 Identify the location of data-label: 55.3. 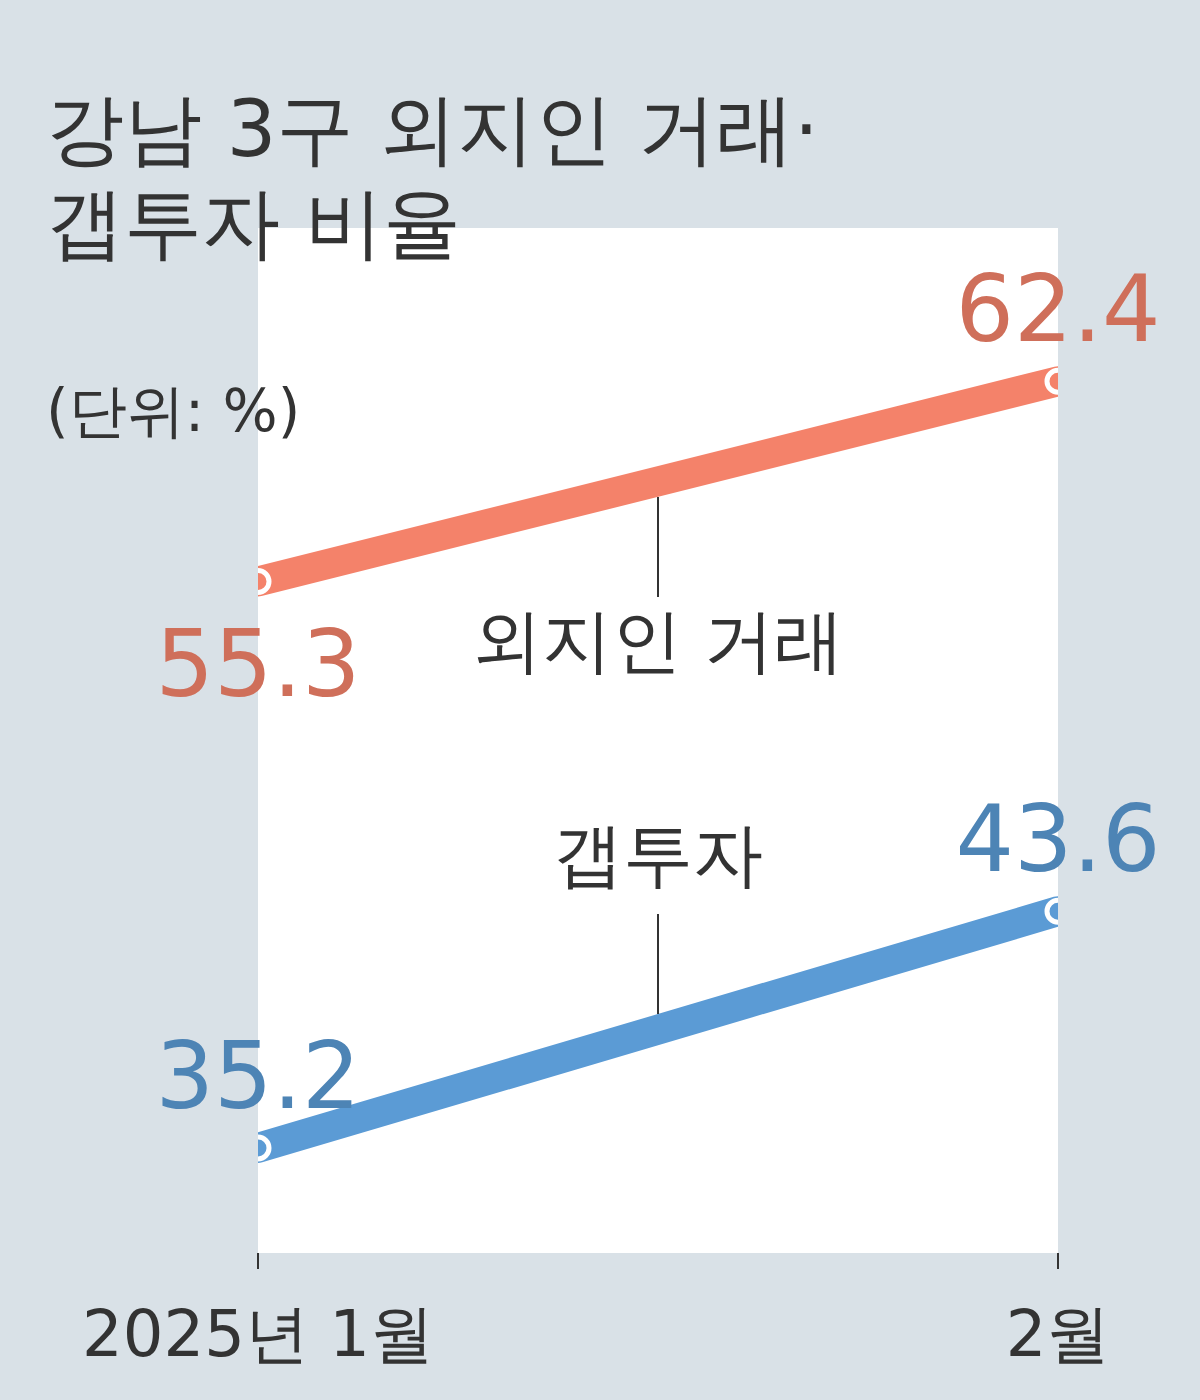
(258, 665).